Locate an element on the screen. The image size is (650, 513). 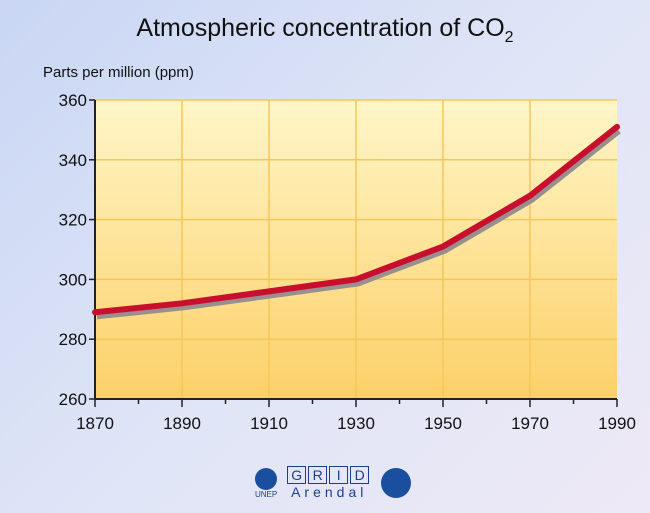
unep-logo: UNEP is located at coordinates (266, 483).